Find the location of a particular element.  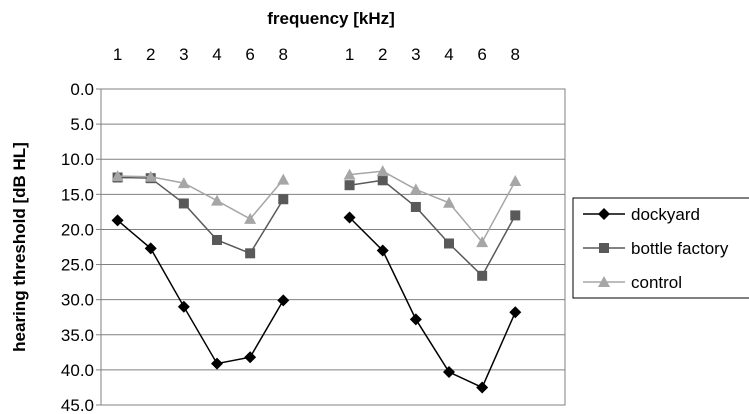

x-axis-title: frequency [kHz] is located at coordinates (331, 18).